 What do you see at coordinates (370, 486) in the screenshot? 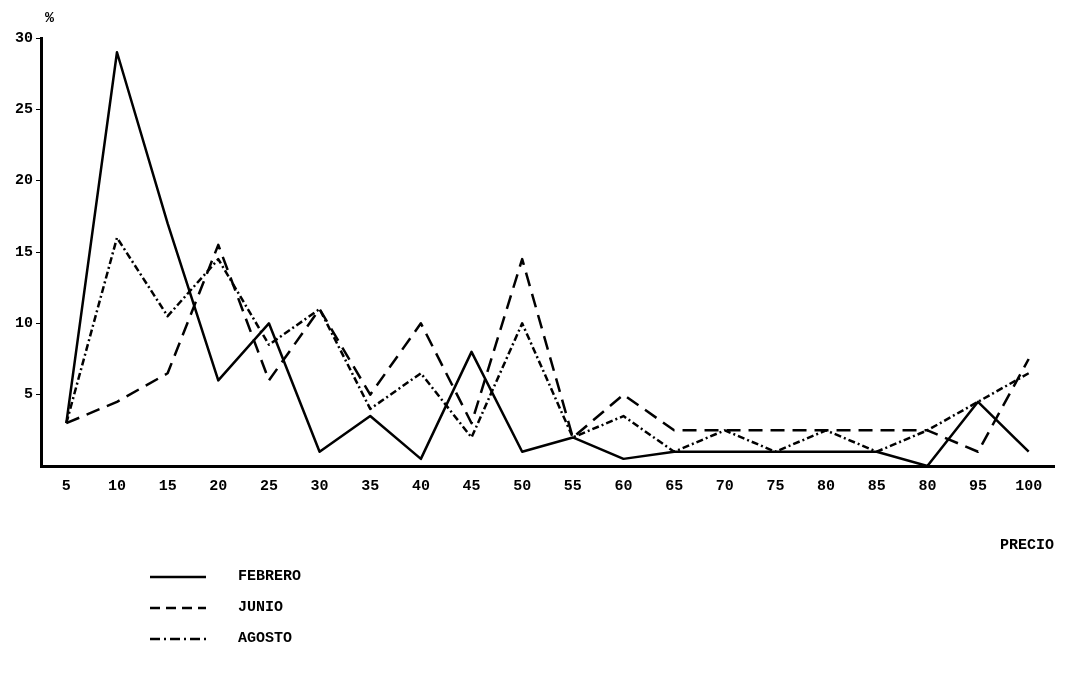
I see `x-tick-label: 35` at bounding box center [370, 486].